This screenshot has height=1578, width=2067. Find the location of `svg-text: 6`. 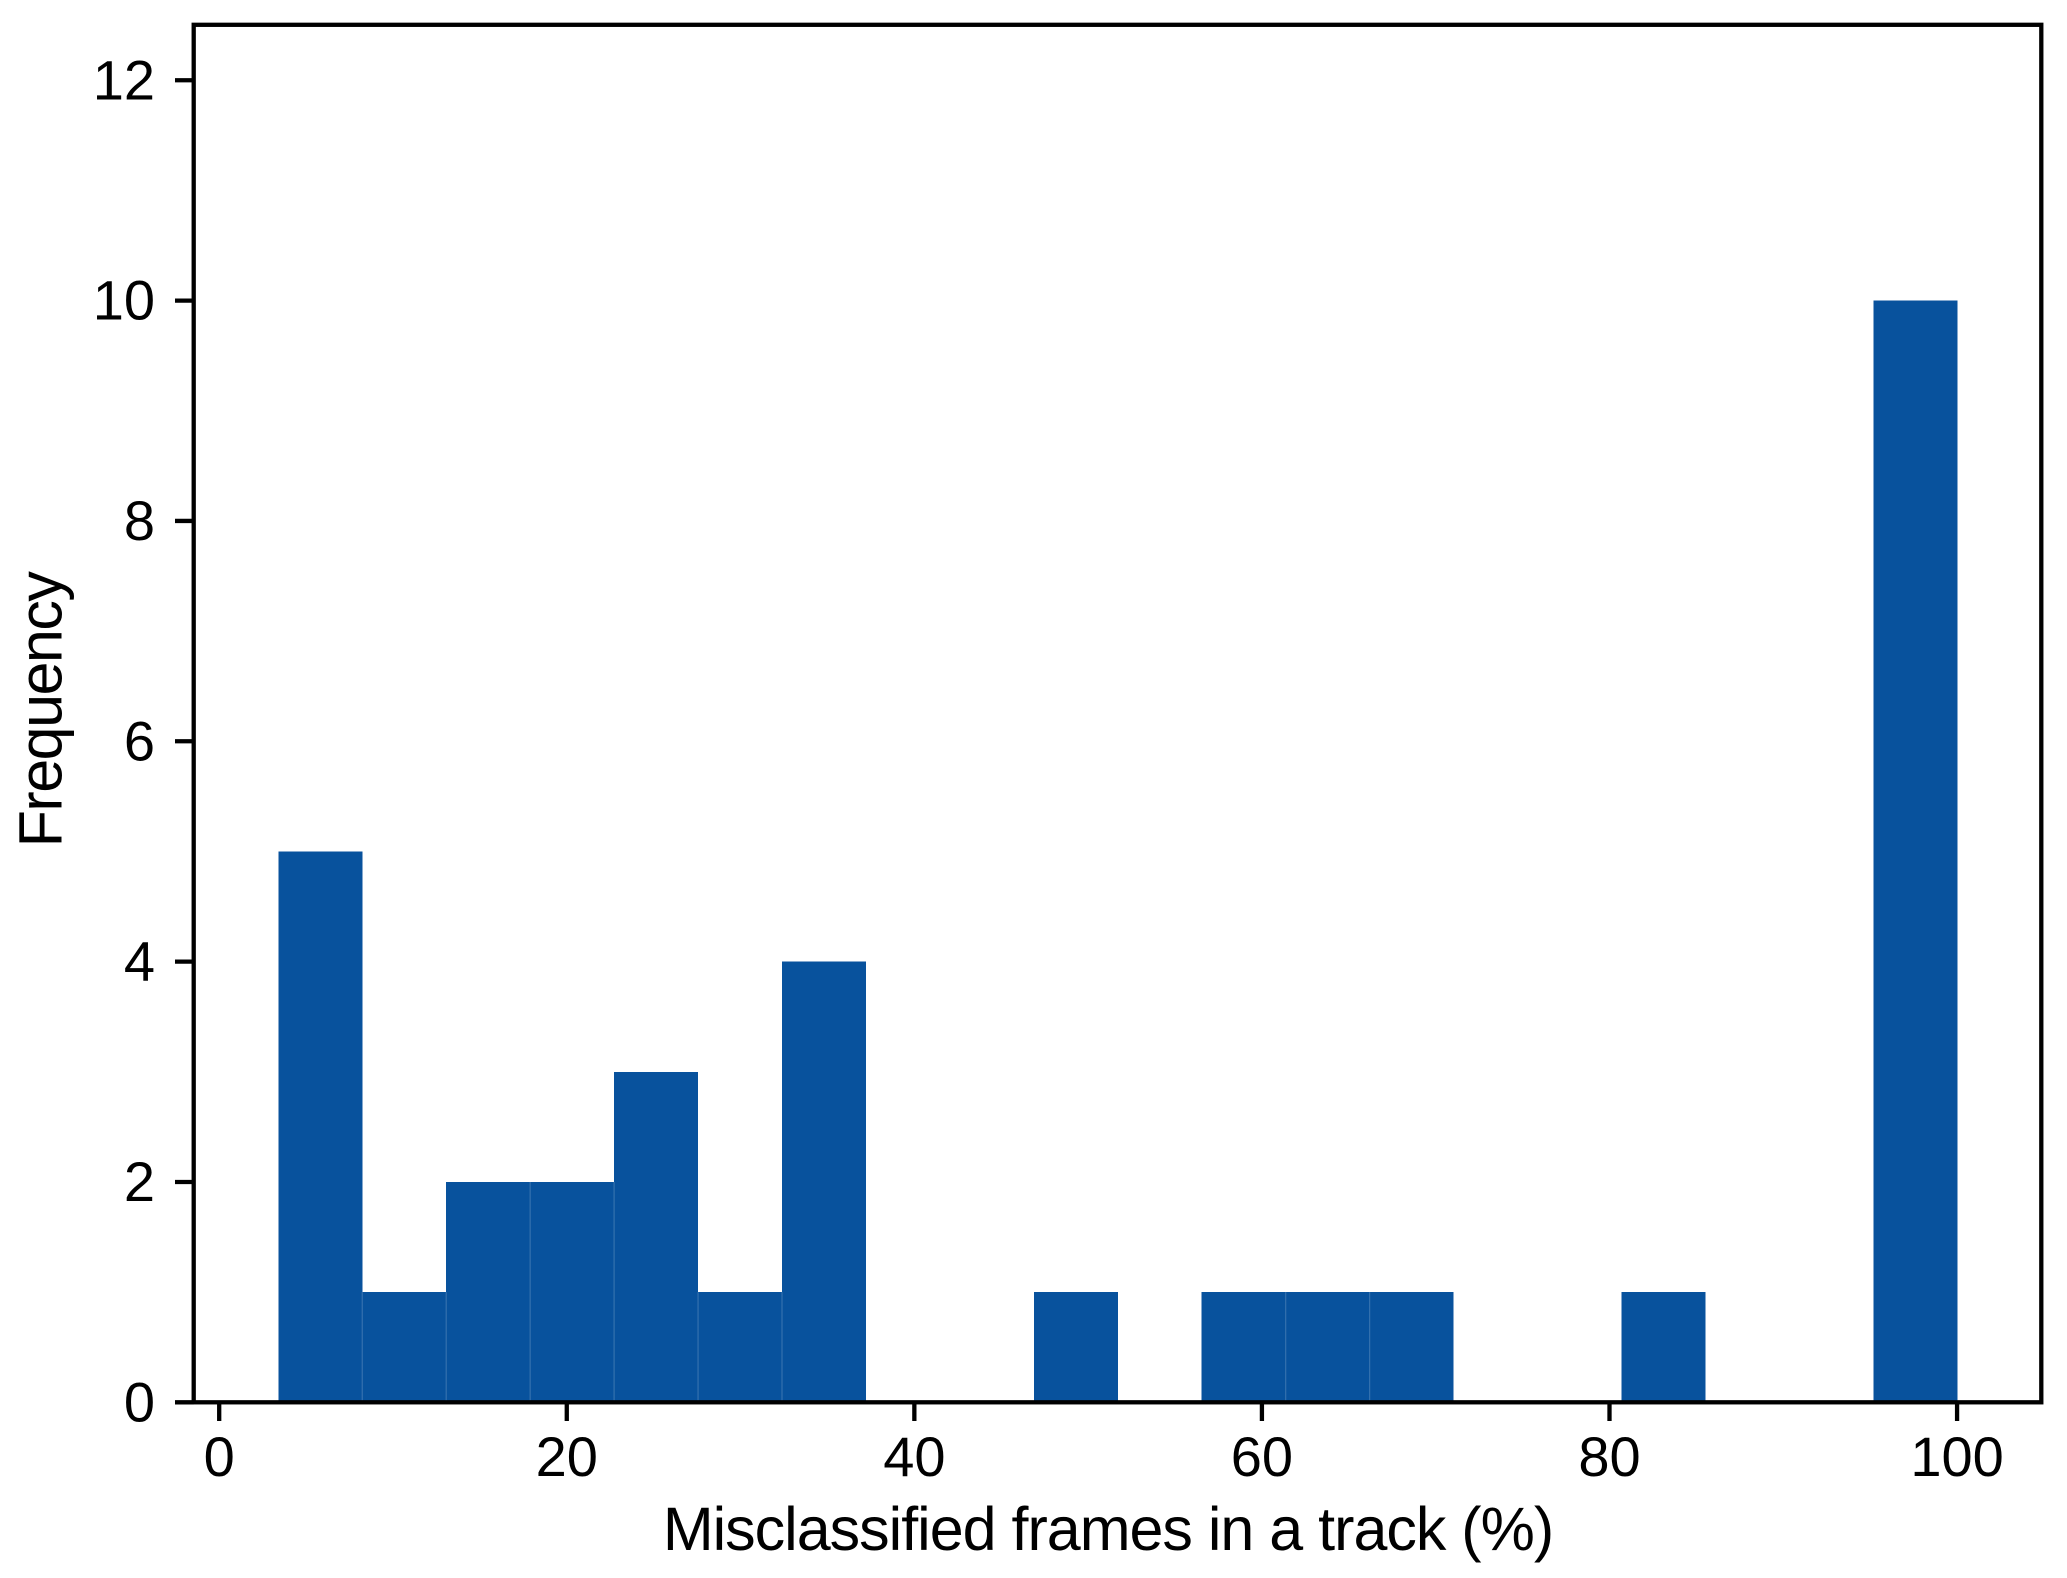

svg-text: 6 is located at coordinates (139, 740).